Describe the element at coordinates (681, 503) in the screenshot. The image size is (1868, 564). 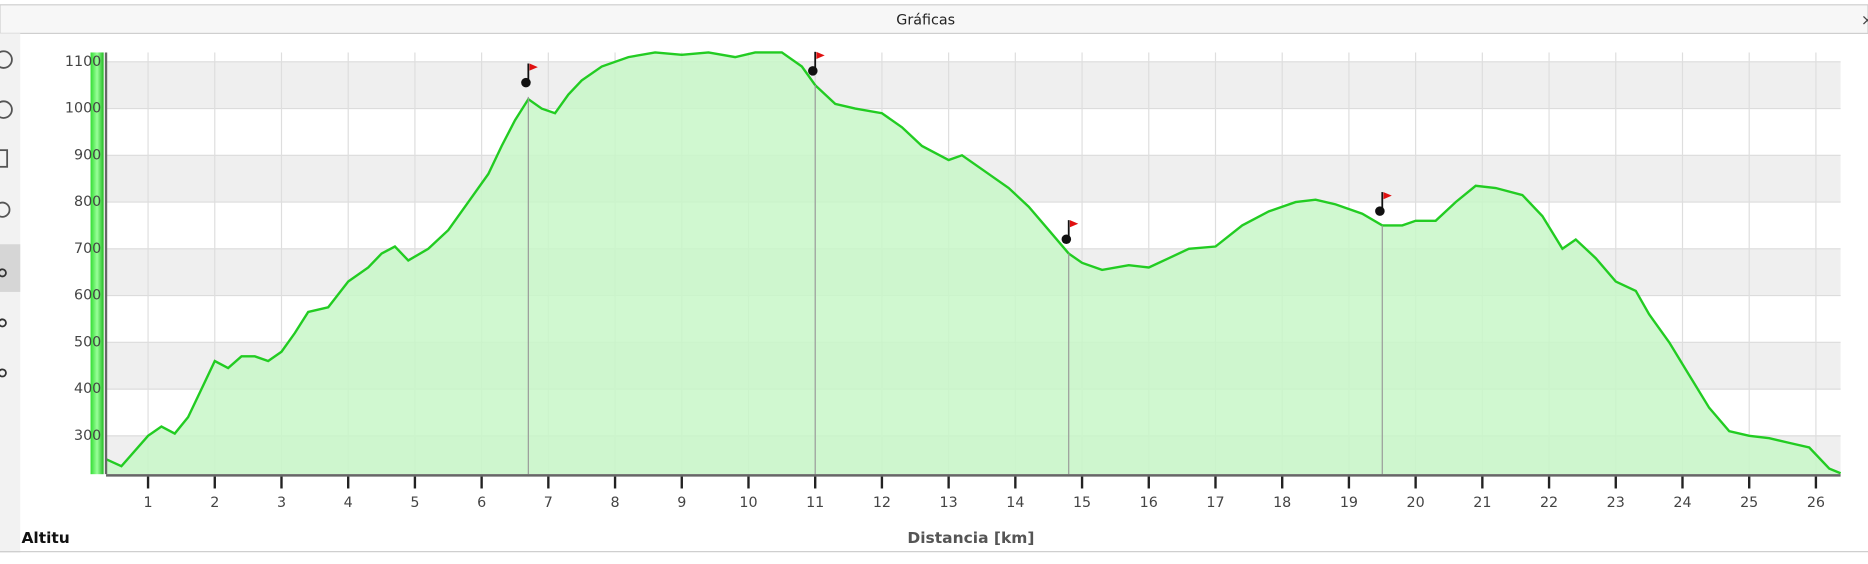
I see `x-tick-label: 9` at that location.